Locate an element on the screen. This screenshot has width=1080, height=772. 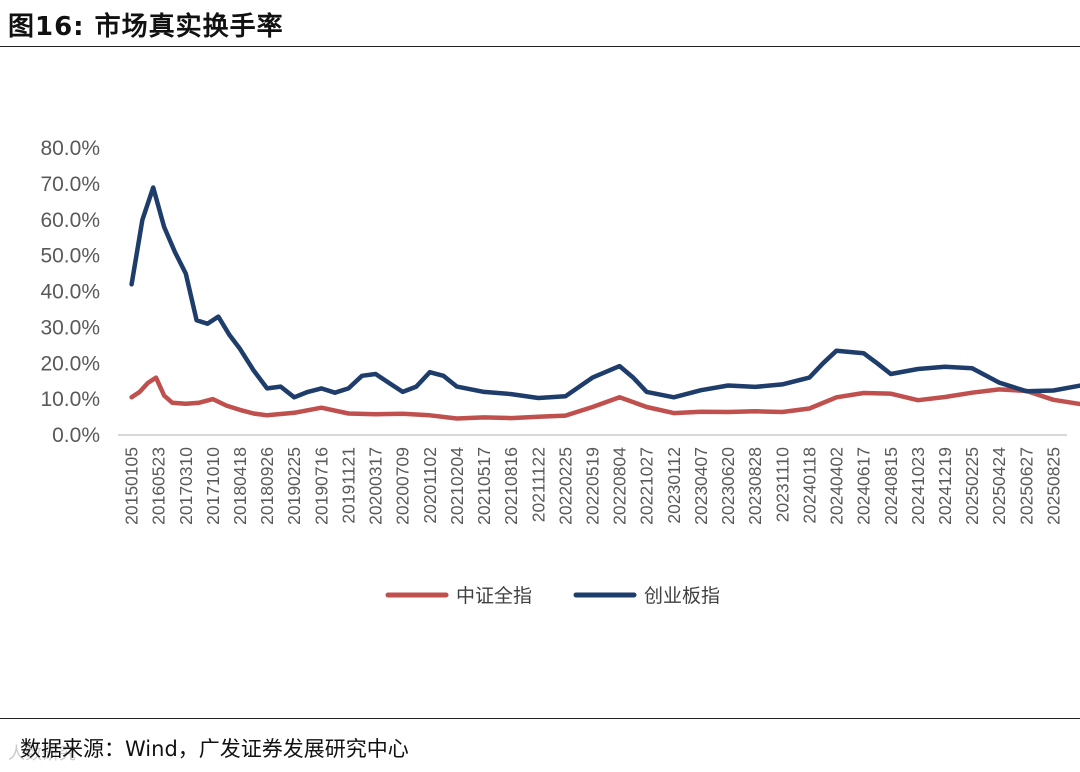
x-tick-label: 20171010 is located at coordinates (213, 486).